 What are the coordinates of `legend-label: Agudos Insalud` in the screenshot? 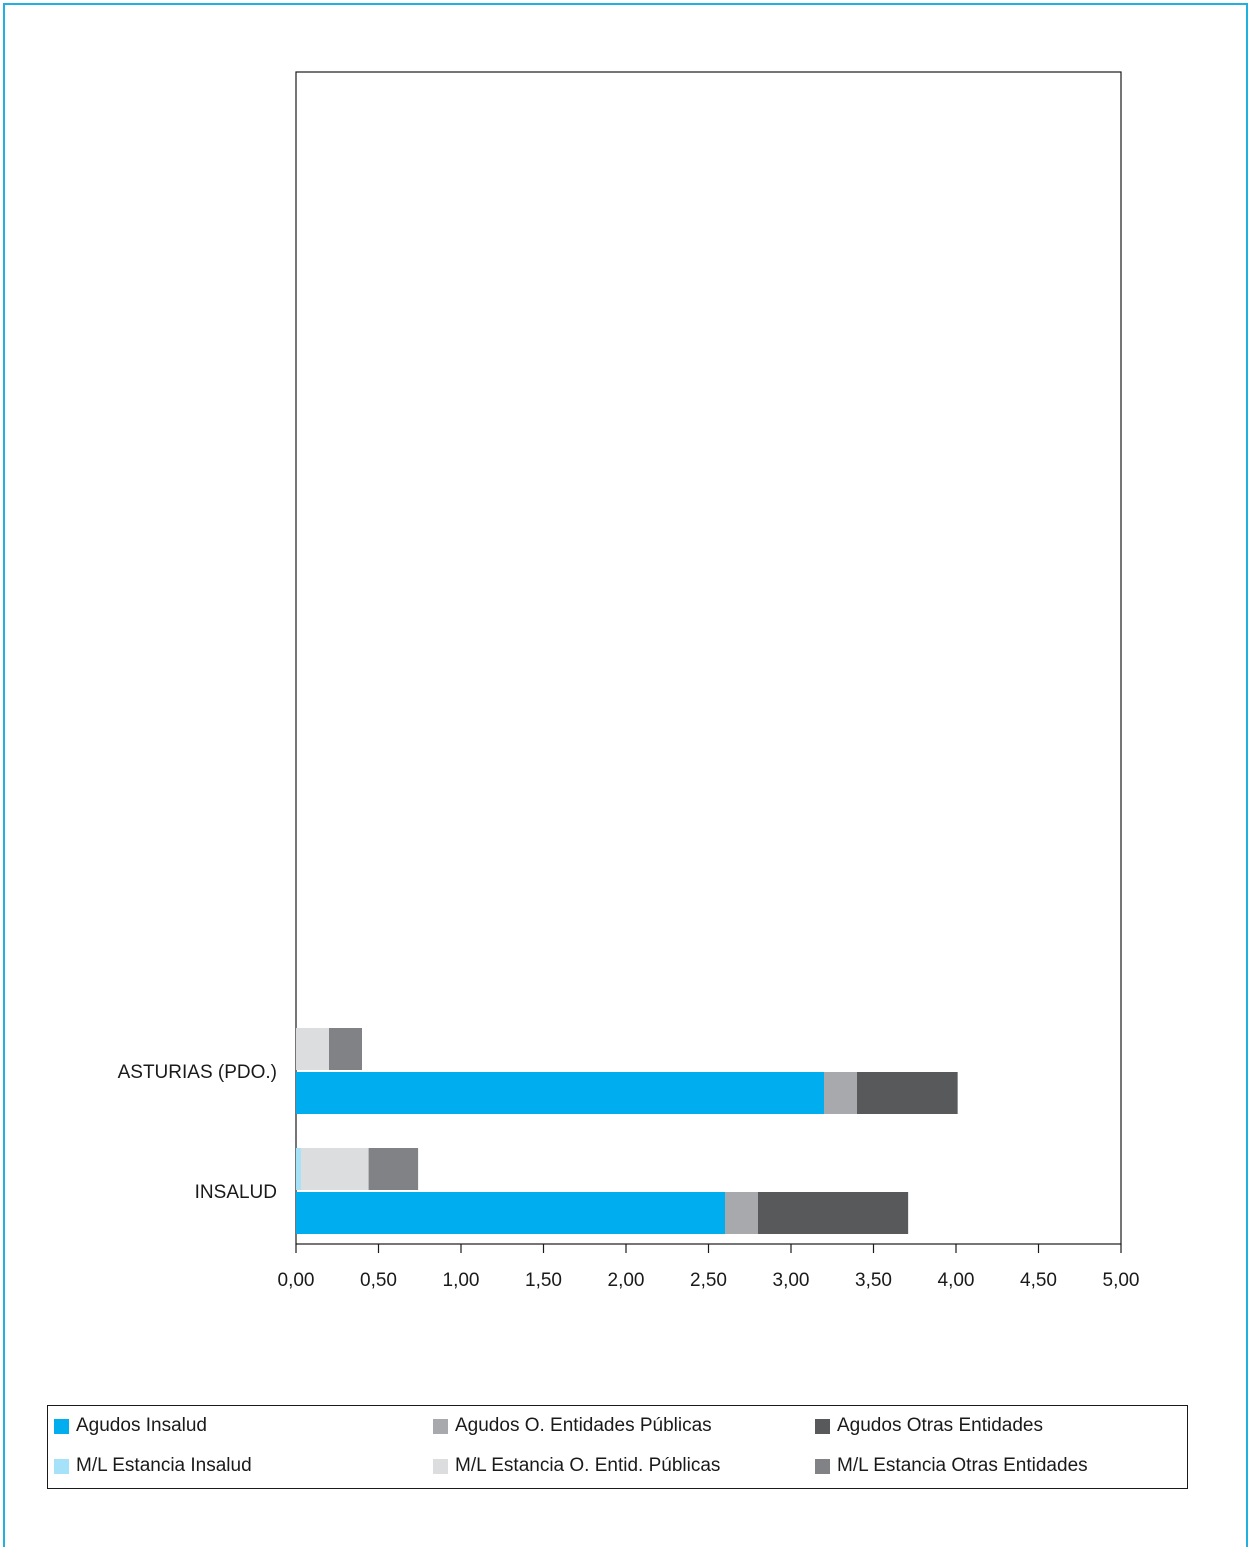 It's located at (141, 1425).